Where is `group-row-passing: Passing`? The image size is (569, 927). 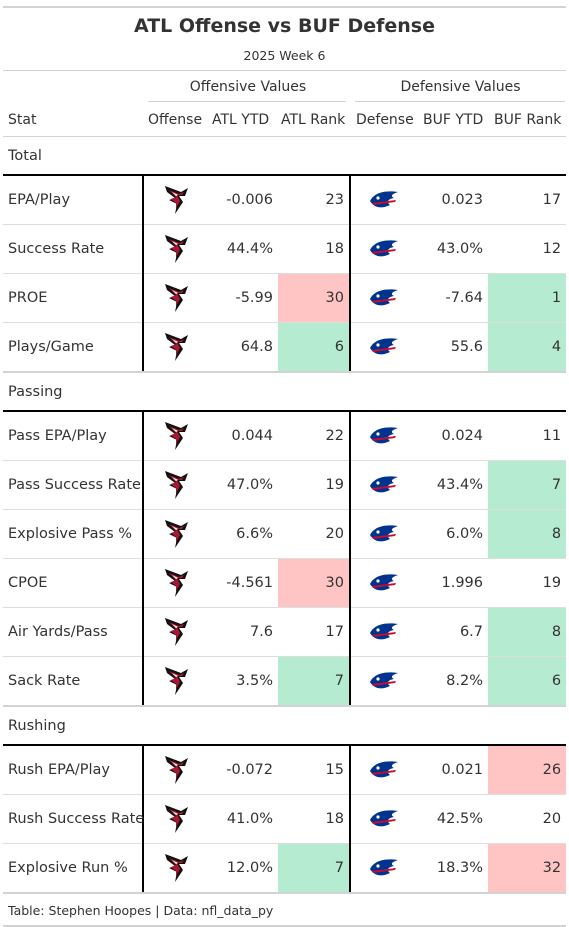
group-row-passing: Passing is located at coordinates (285, 392).